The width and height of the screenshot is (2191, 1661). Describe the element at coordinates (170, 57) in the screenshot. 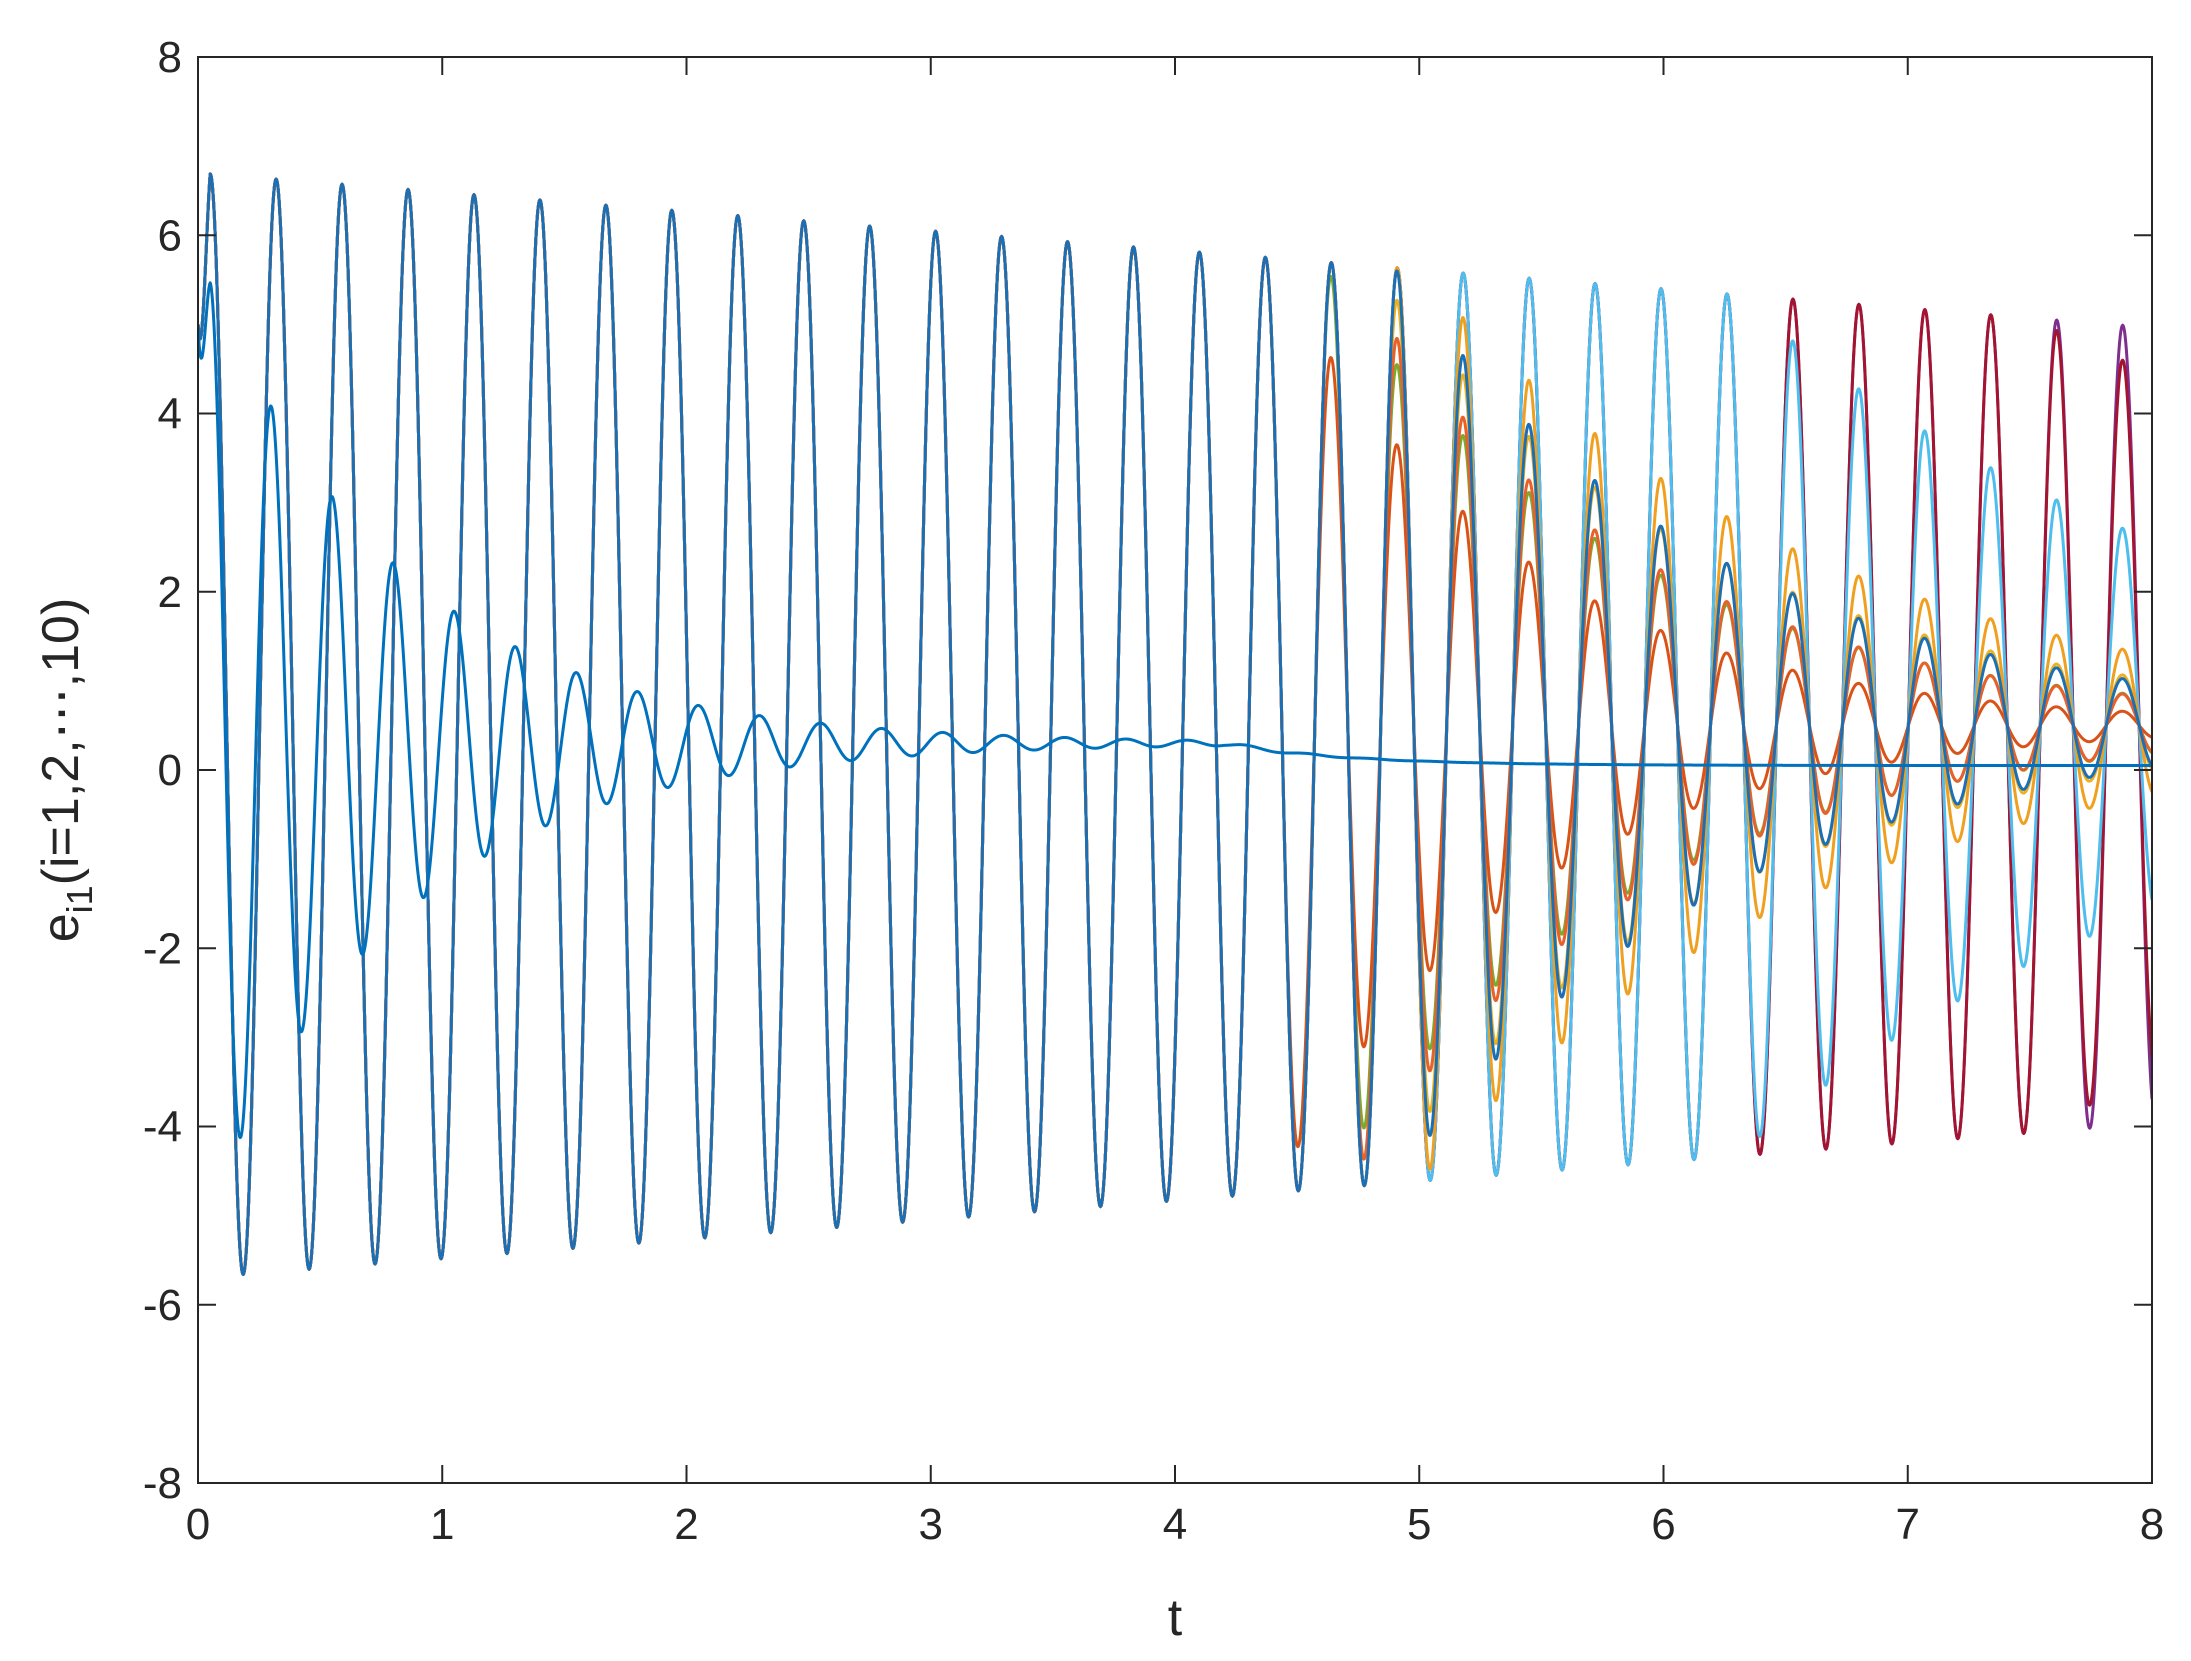

I see `y-tick-label: 8` at that location.